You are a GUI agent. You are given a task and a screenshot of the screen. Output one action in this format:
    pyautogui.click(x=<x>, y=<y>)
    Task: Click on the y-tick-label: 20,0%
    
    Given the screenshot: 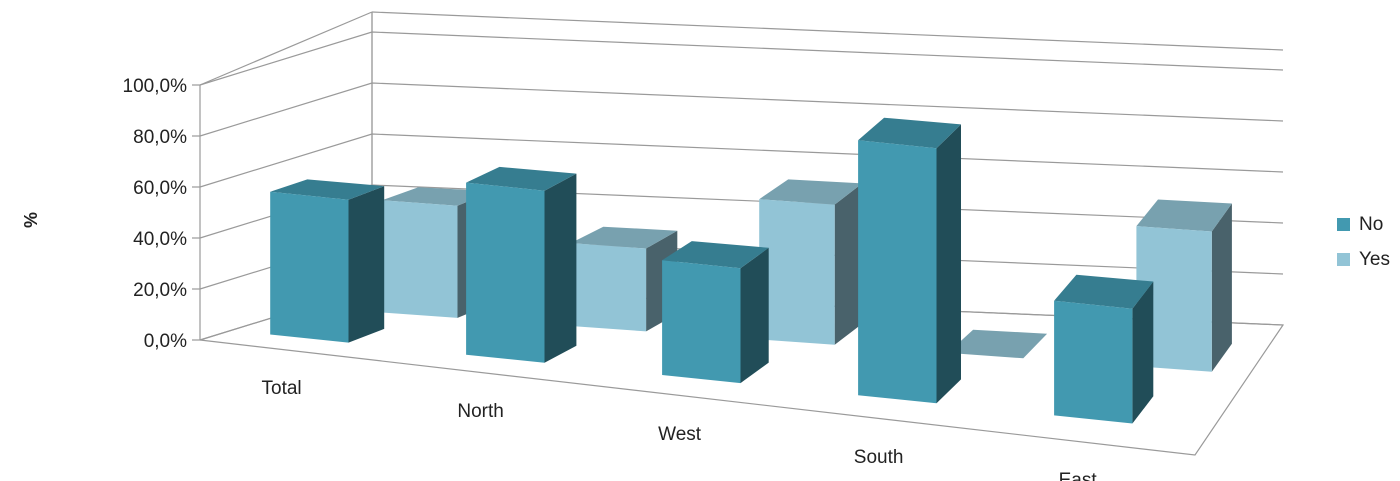 What is the action you would take?
    pyautogui.click(x=160, y=290)
    